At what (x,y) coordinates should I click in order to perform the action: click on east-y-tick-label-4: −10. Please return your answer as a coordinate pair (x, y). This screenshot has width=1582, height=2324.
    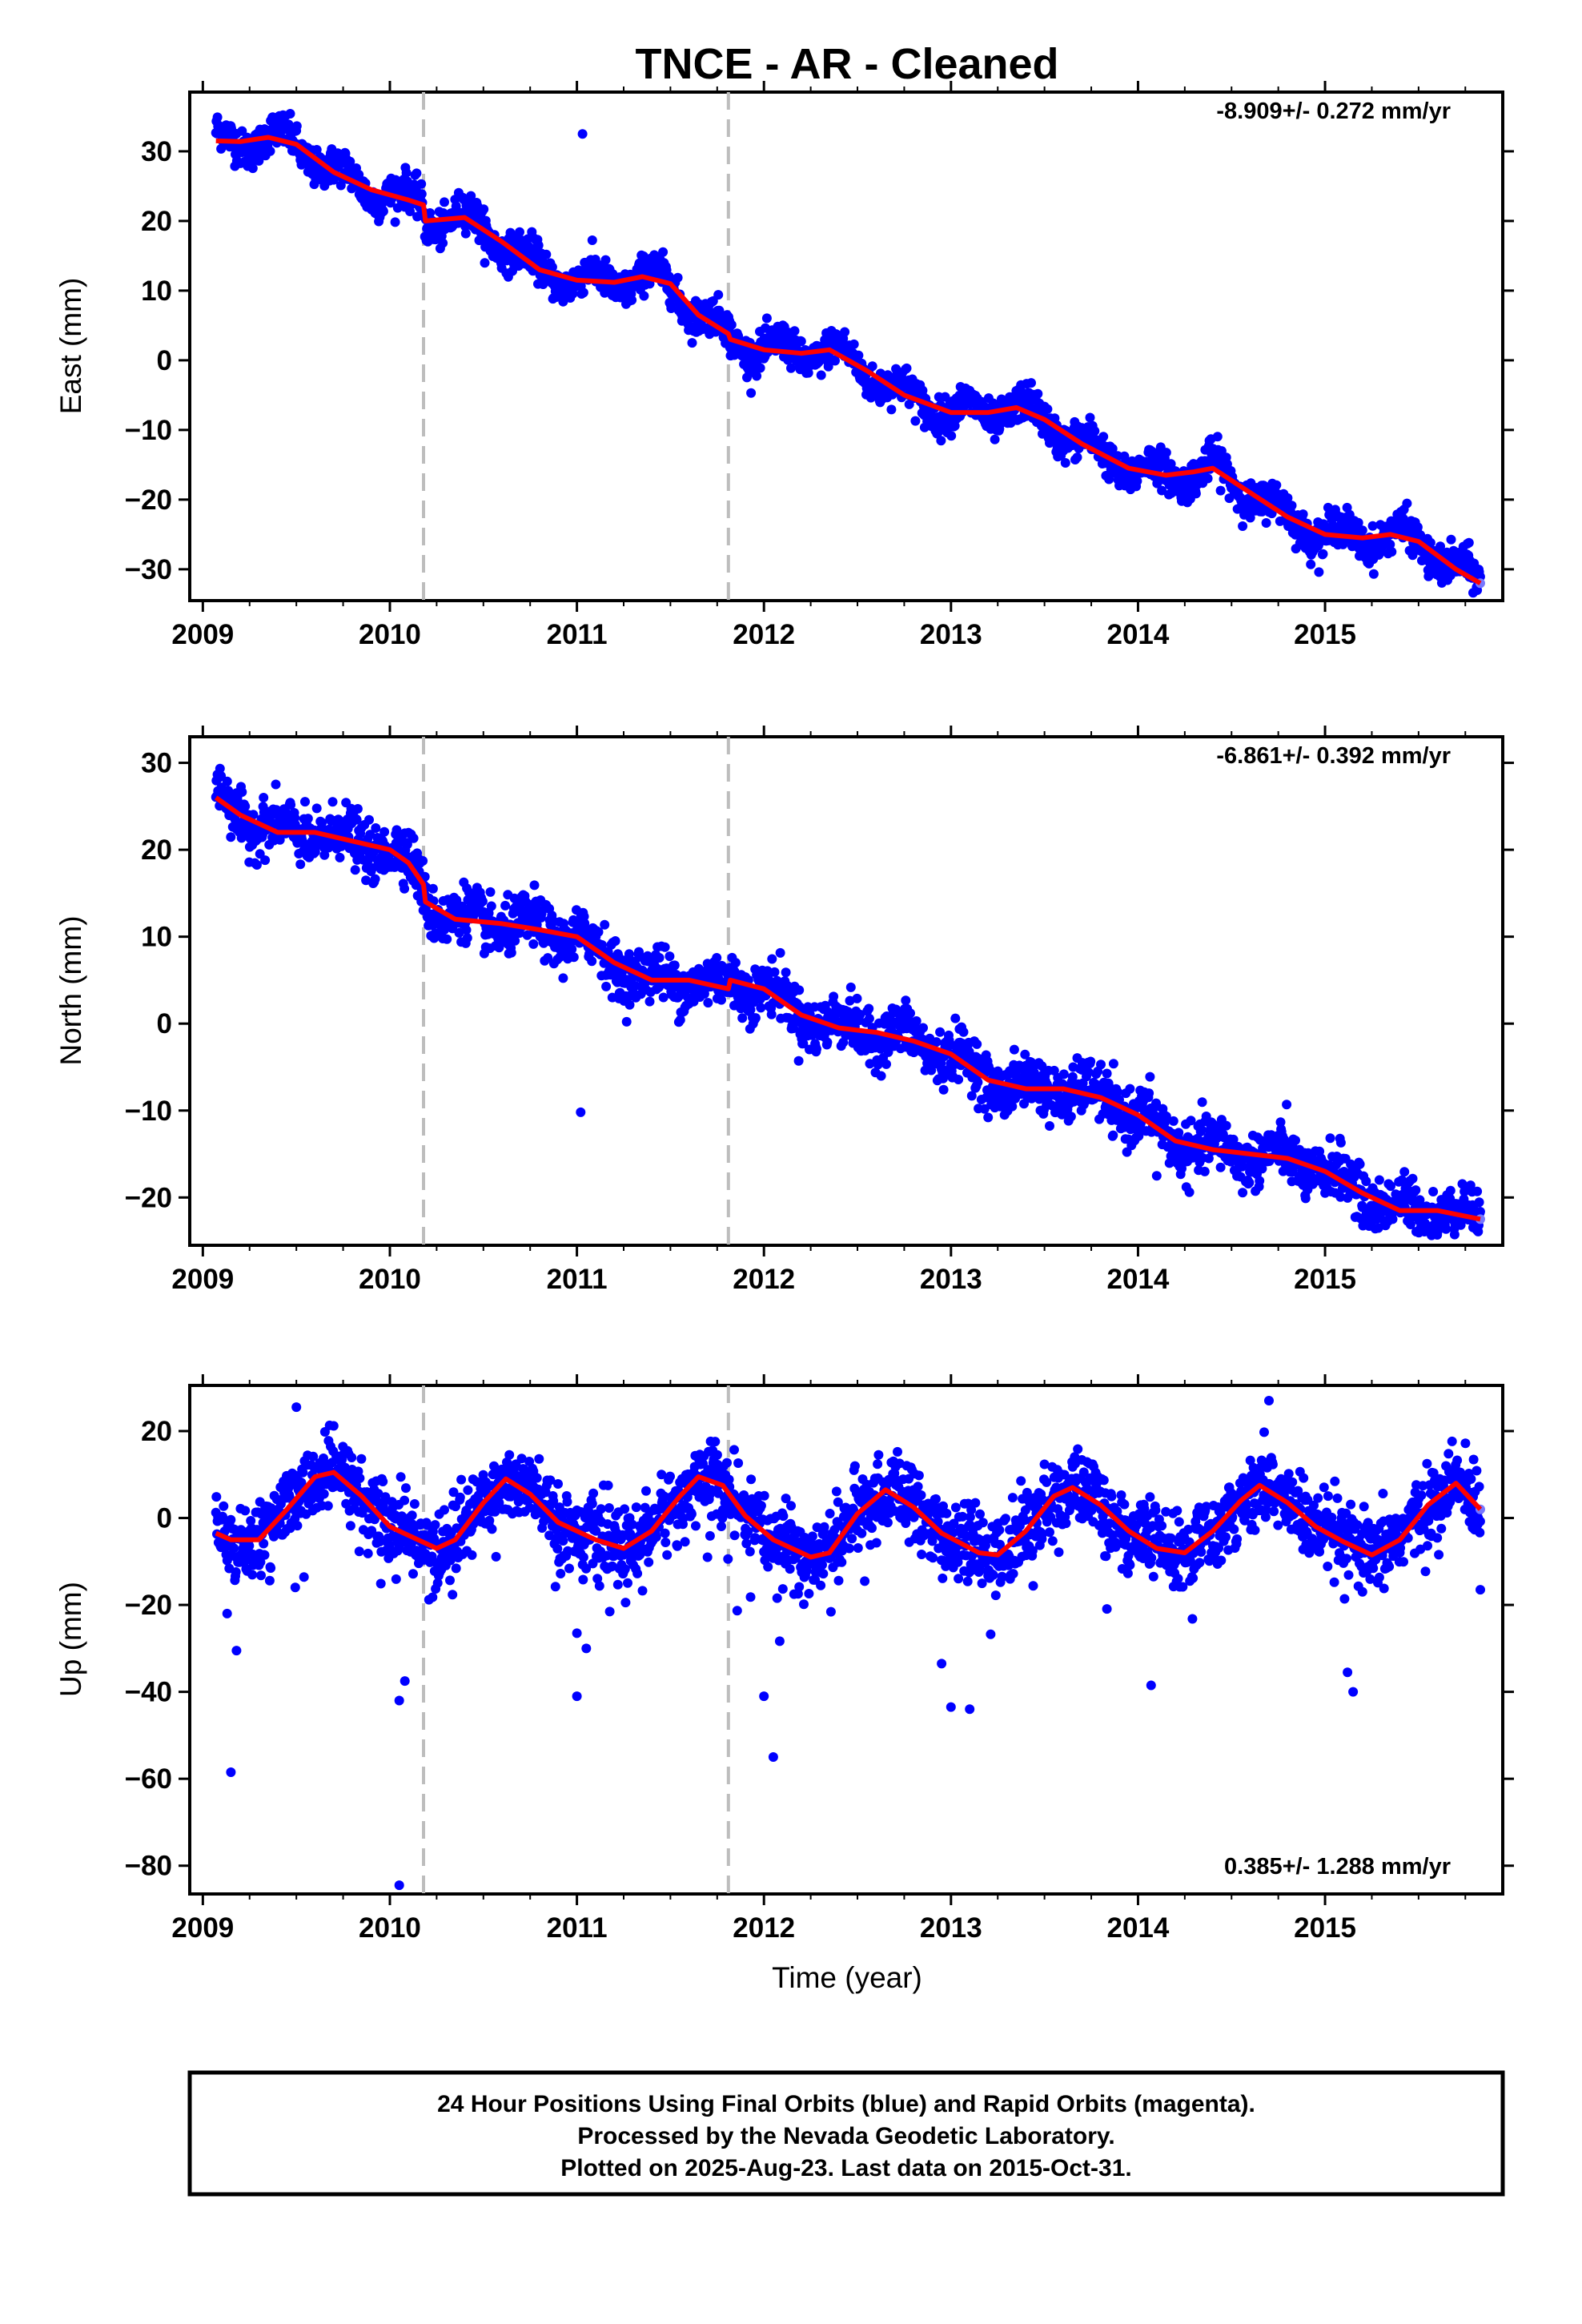
    Looking at the image, I should click on (148, 430).